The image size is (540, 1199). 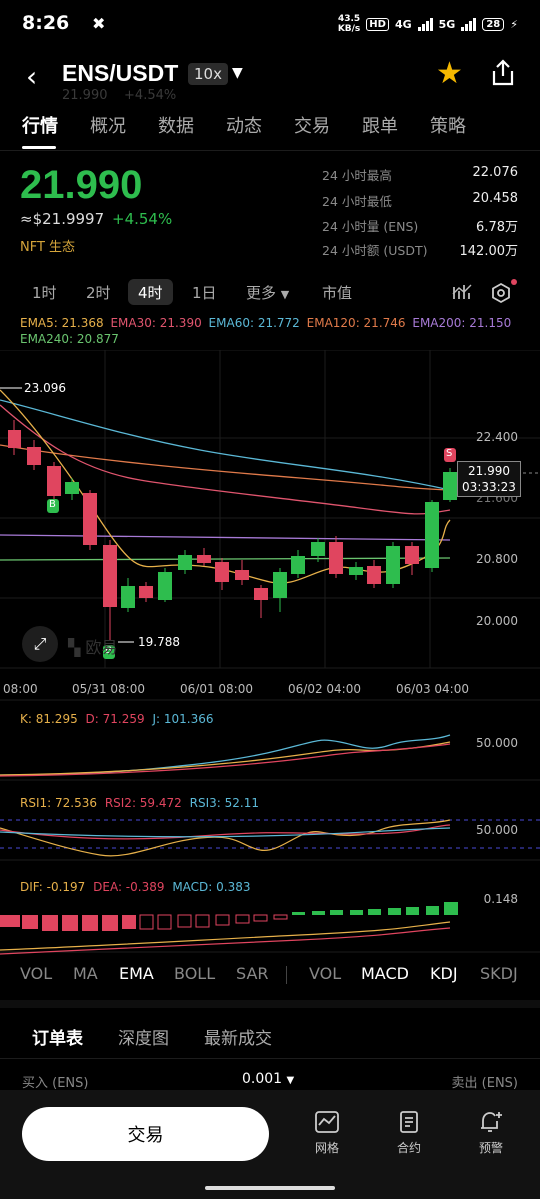 I want to click on notification-dot, so click(x=514, y=282).